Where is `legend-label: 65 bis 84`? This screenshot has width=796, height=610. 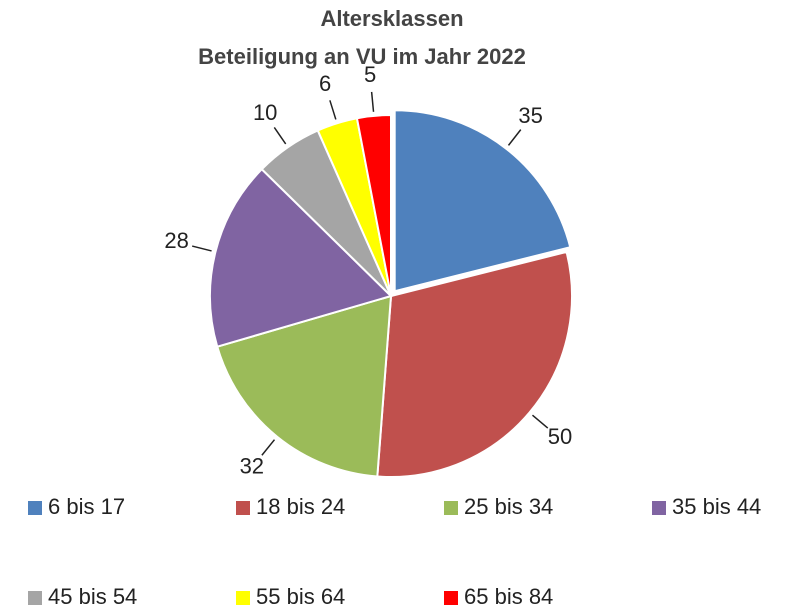
legend-label: 65 bis 84 is located at coordinates (508, 596).